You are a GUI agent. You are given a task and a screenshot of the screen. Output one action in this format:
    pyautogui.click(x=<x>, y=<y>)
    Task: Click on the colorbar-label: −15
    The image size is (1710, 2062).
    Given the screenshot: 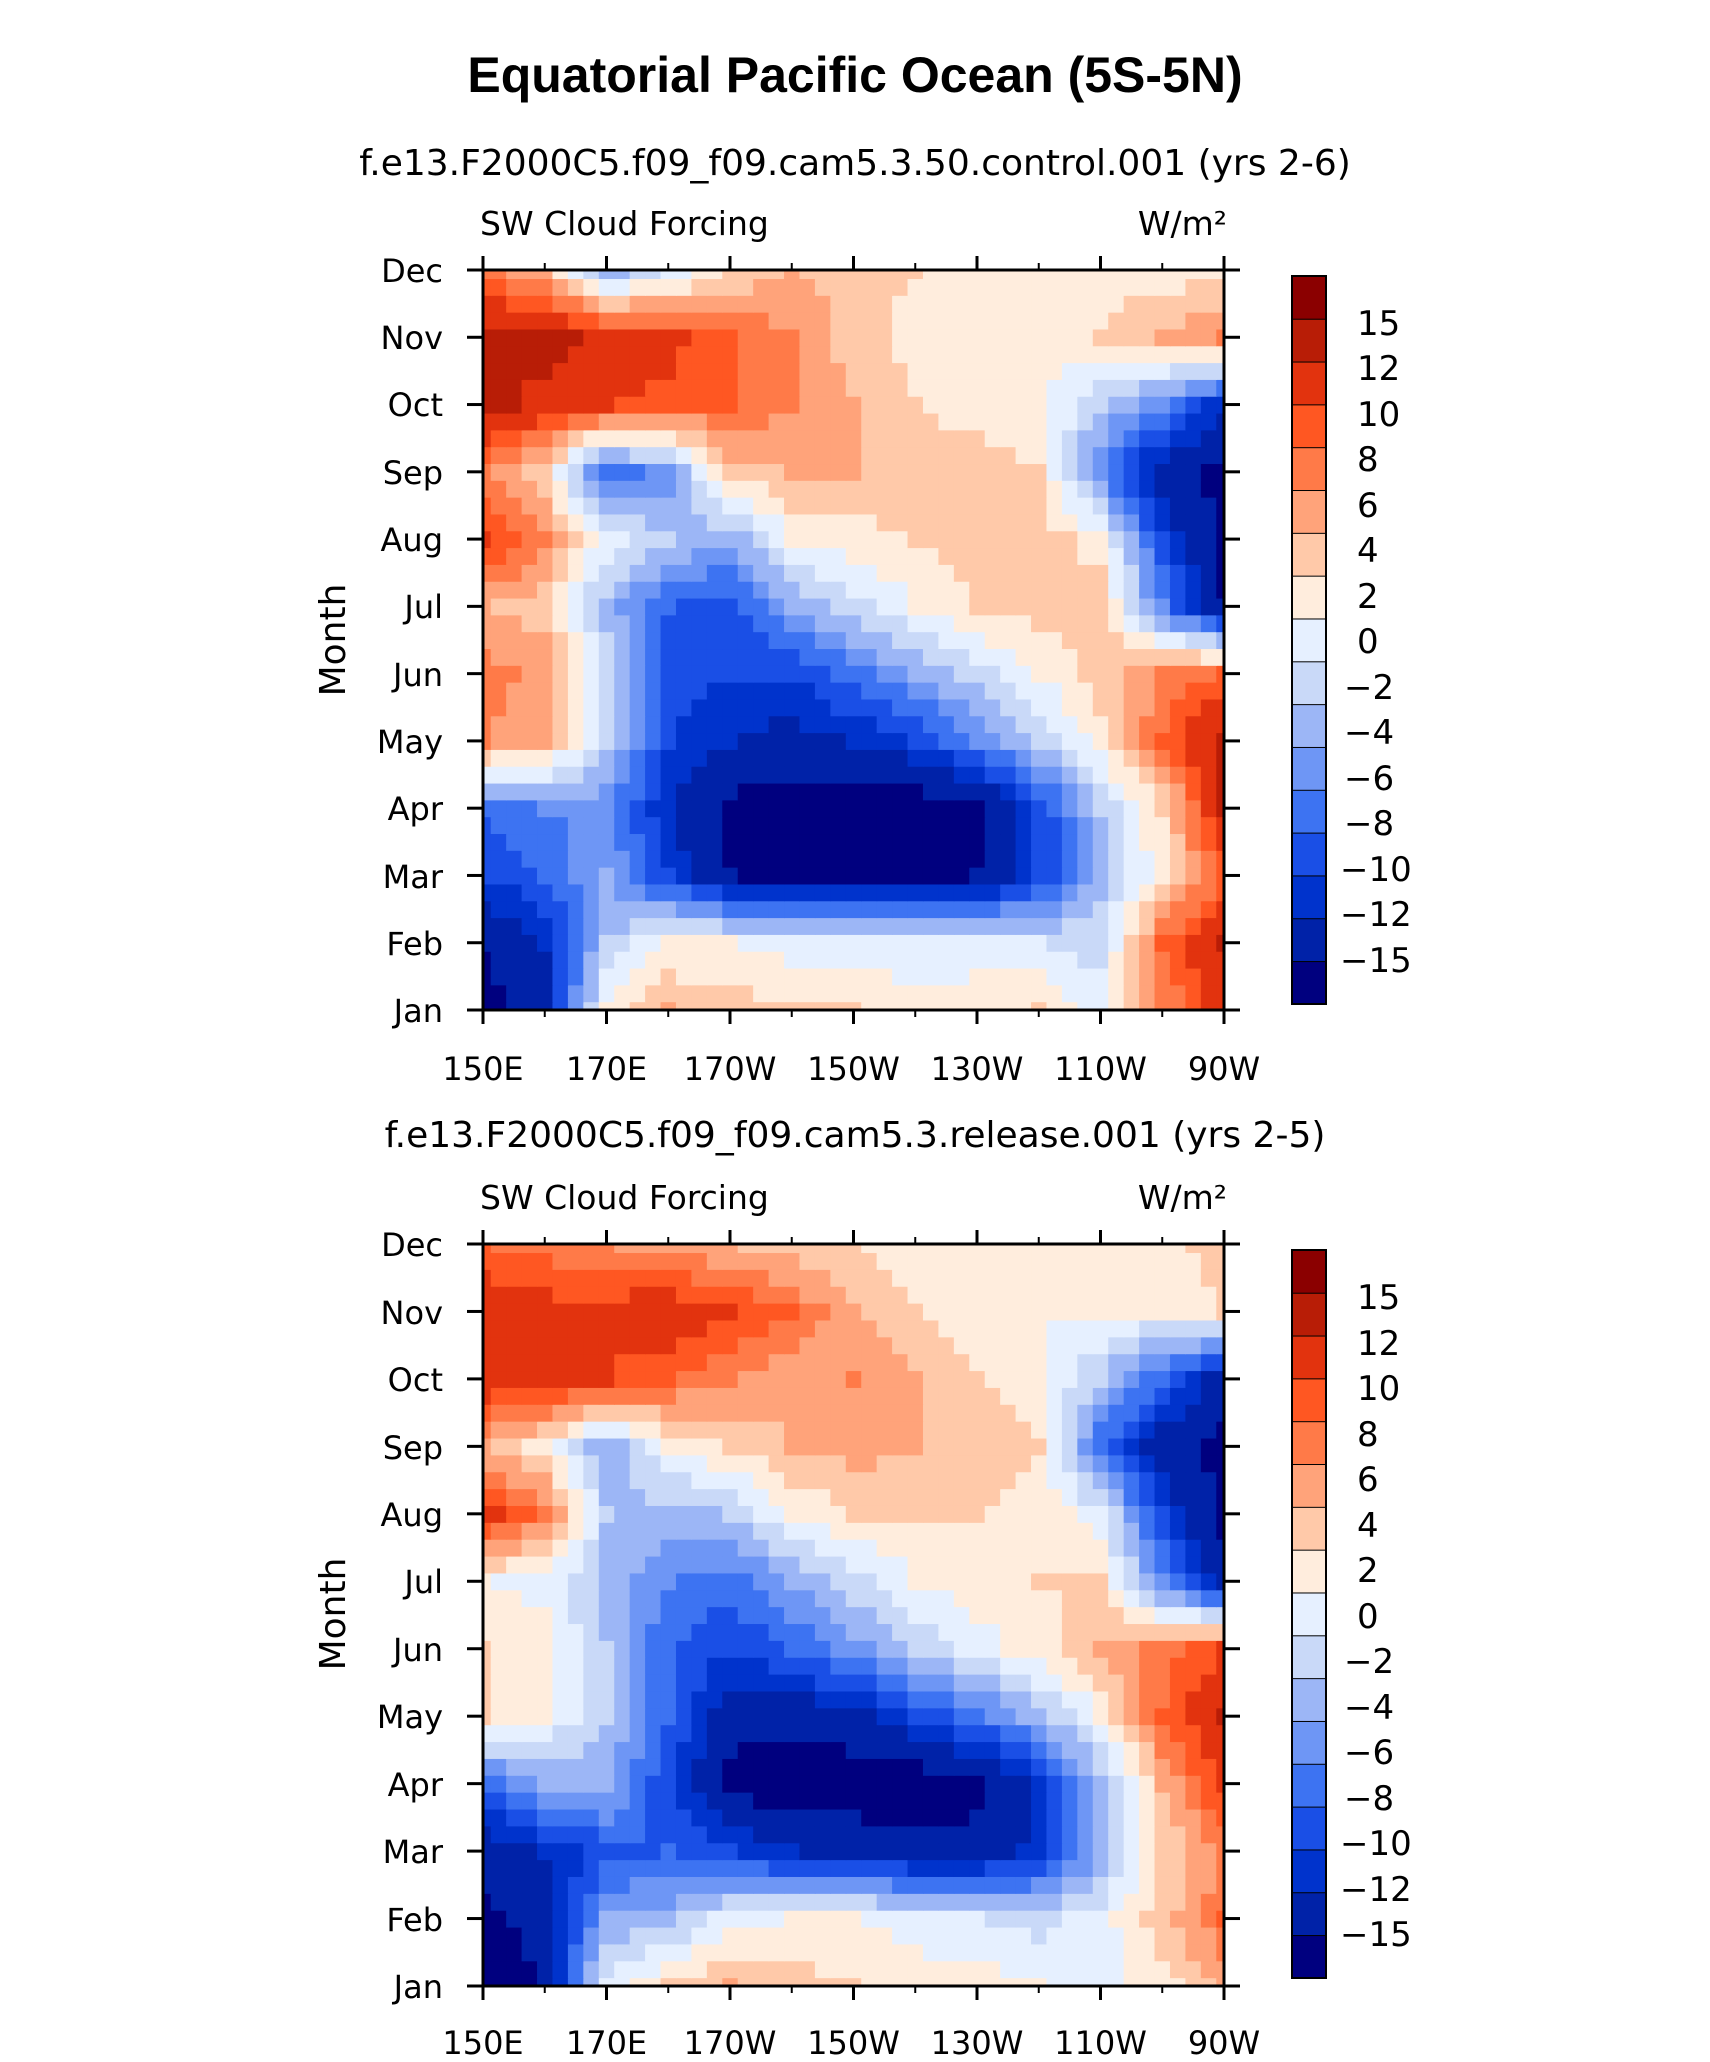 What is the action you would take?
    pyautogui.click(x=1376, y=1935)
    